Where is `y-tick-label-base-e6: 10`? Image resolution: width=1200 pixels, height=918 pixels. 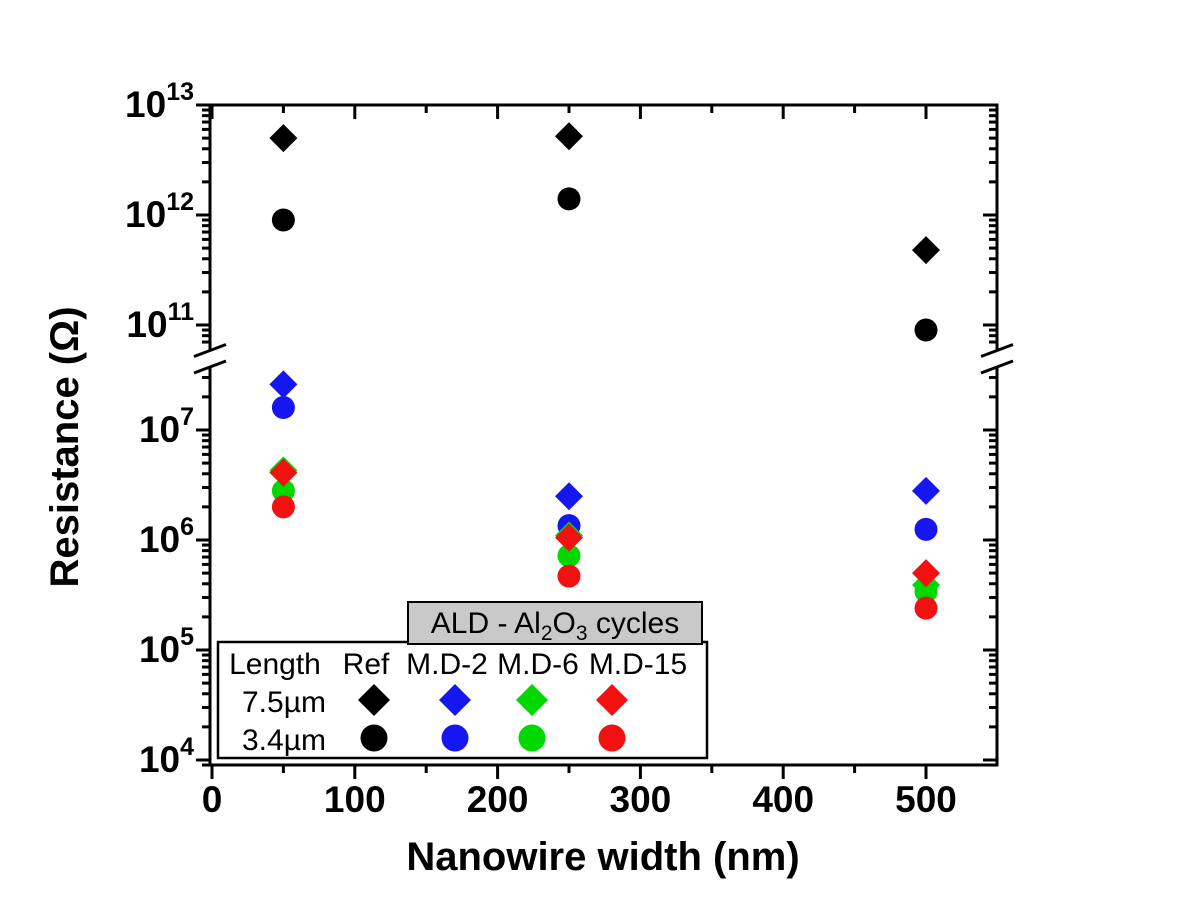 y-tick-label-base-e6: 10 is located at coordinates (159, 539).